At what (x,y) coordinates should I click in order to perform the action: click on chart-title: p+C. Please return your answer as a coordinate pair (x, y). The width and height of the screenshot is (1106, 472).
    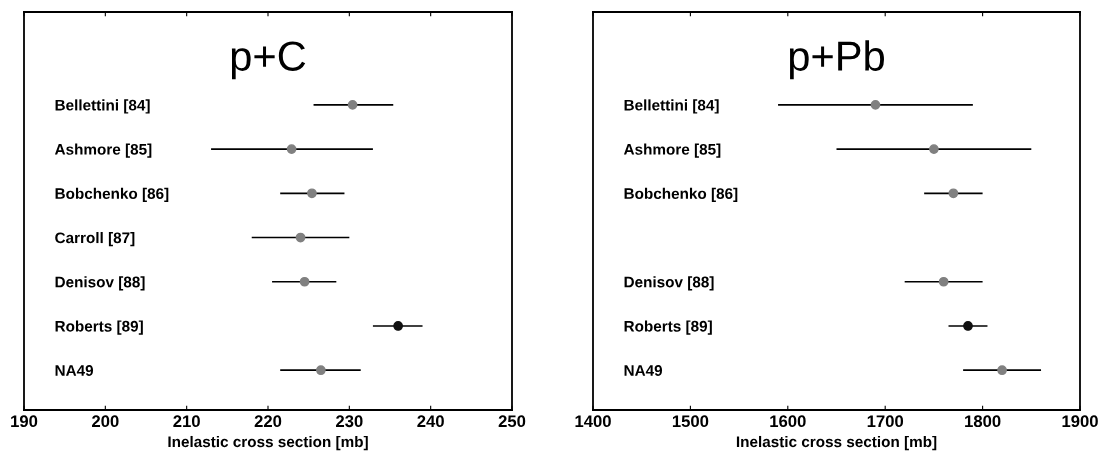
    Looking at the image, I should click on (268, 60).